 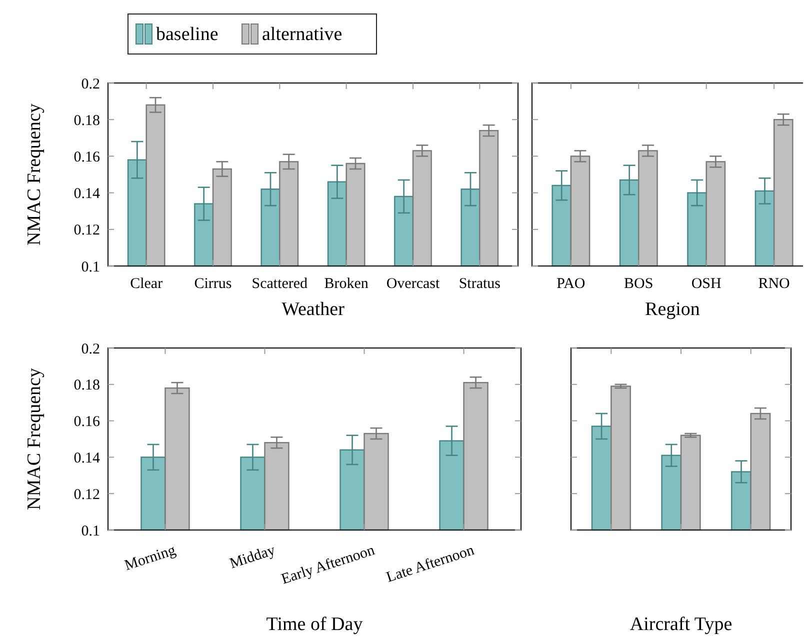 What do you see at coordinates (302, 34) in the screenshot?
I see `legend-label: alternative` at bounding box center [302, 34].